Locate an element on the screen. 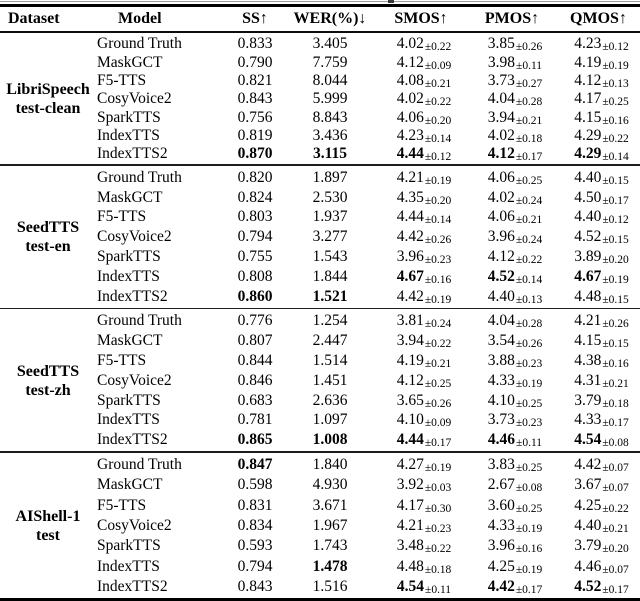  wer-value-cell: 1.844 is located at coordinates (330, 277).